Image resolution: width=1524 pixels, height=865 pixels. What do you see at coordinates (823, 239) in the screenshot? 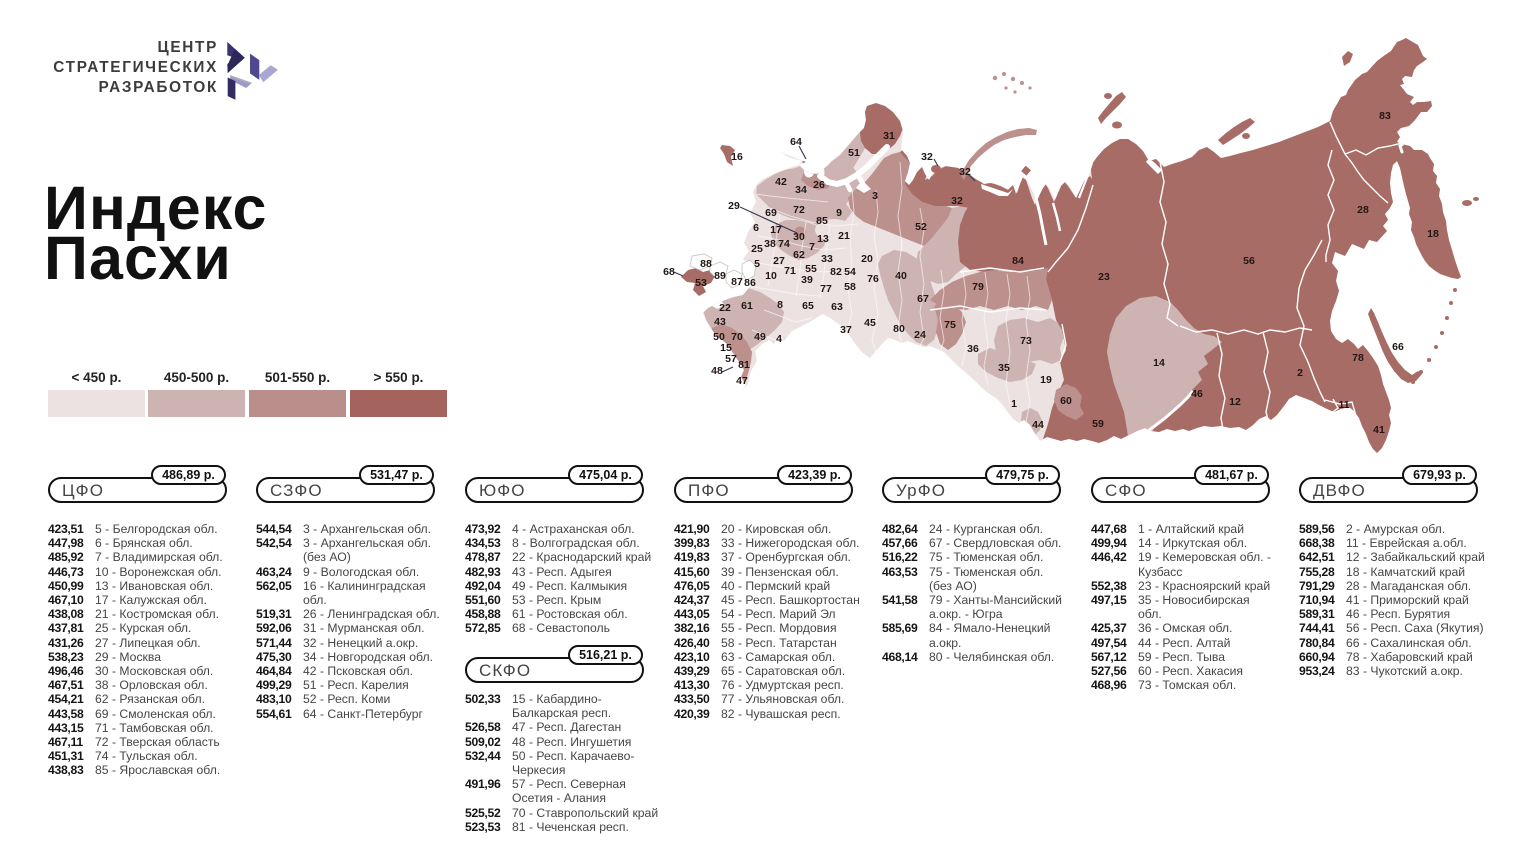
I see `svg-text: 13` at bounding box center [823, 239].